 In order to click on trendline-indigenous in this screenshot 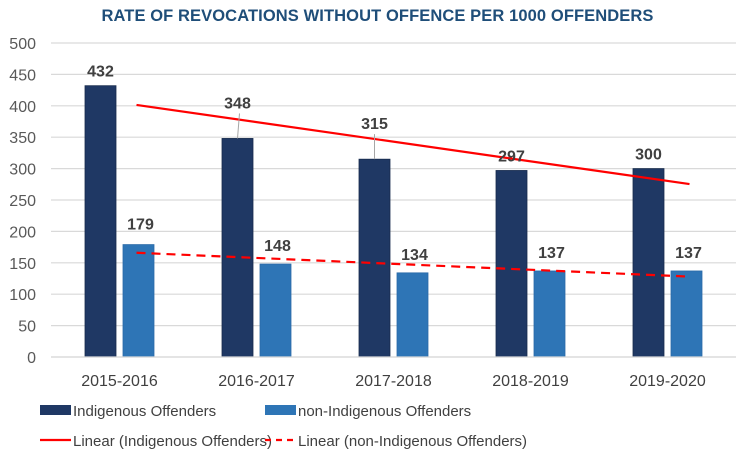, I will do `click(413, 144)`.